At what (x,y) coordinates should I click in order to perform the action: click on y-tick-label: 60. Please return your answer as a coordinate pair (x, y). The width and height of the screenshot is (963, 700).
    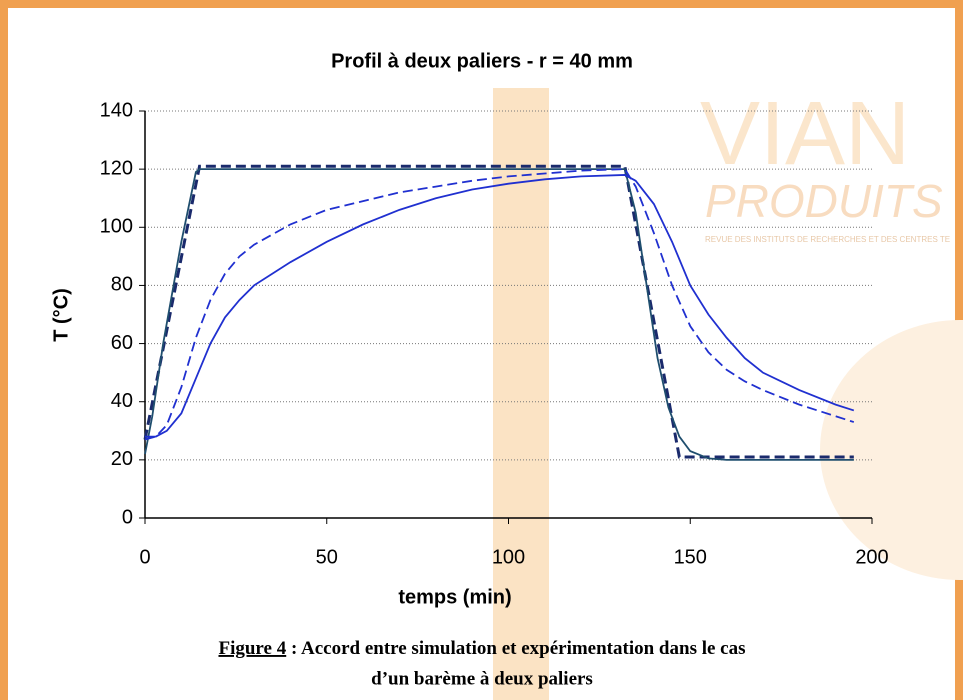
    Looking at the image, I should click on (122, 343).